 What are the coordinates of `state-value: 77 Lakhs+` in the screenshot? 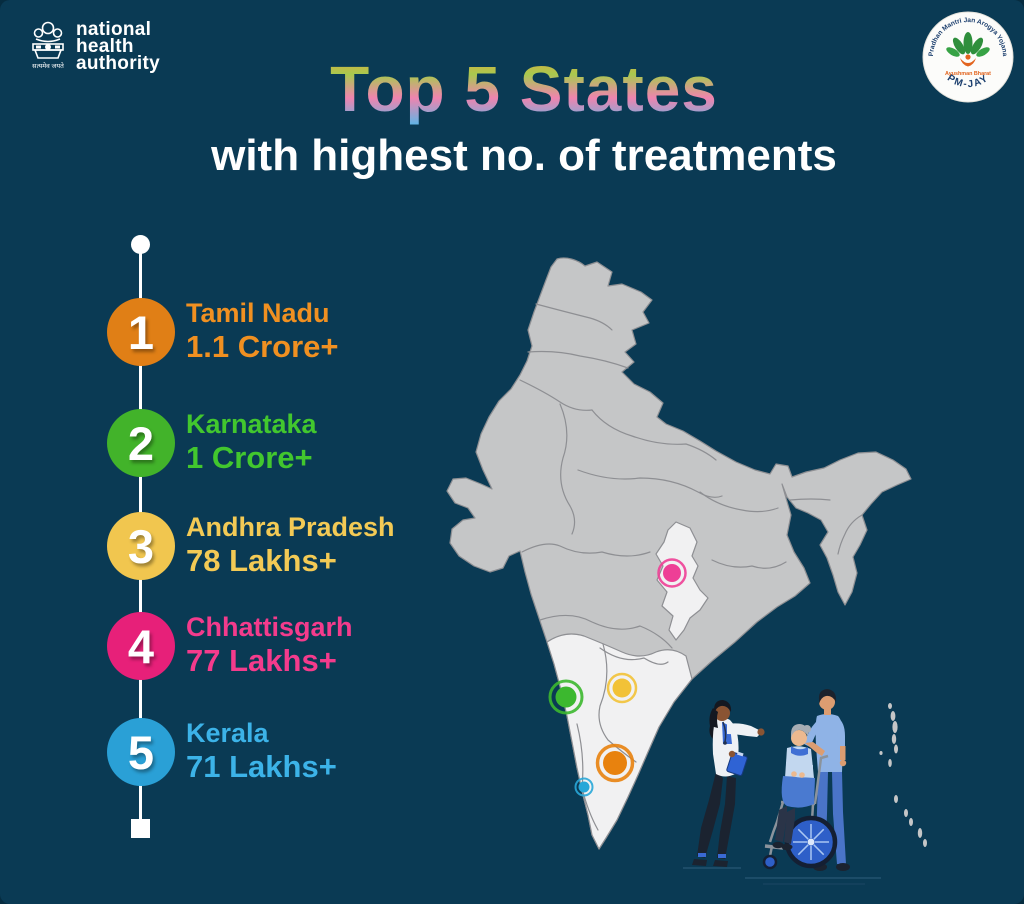 It's located at (261, 660).